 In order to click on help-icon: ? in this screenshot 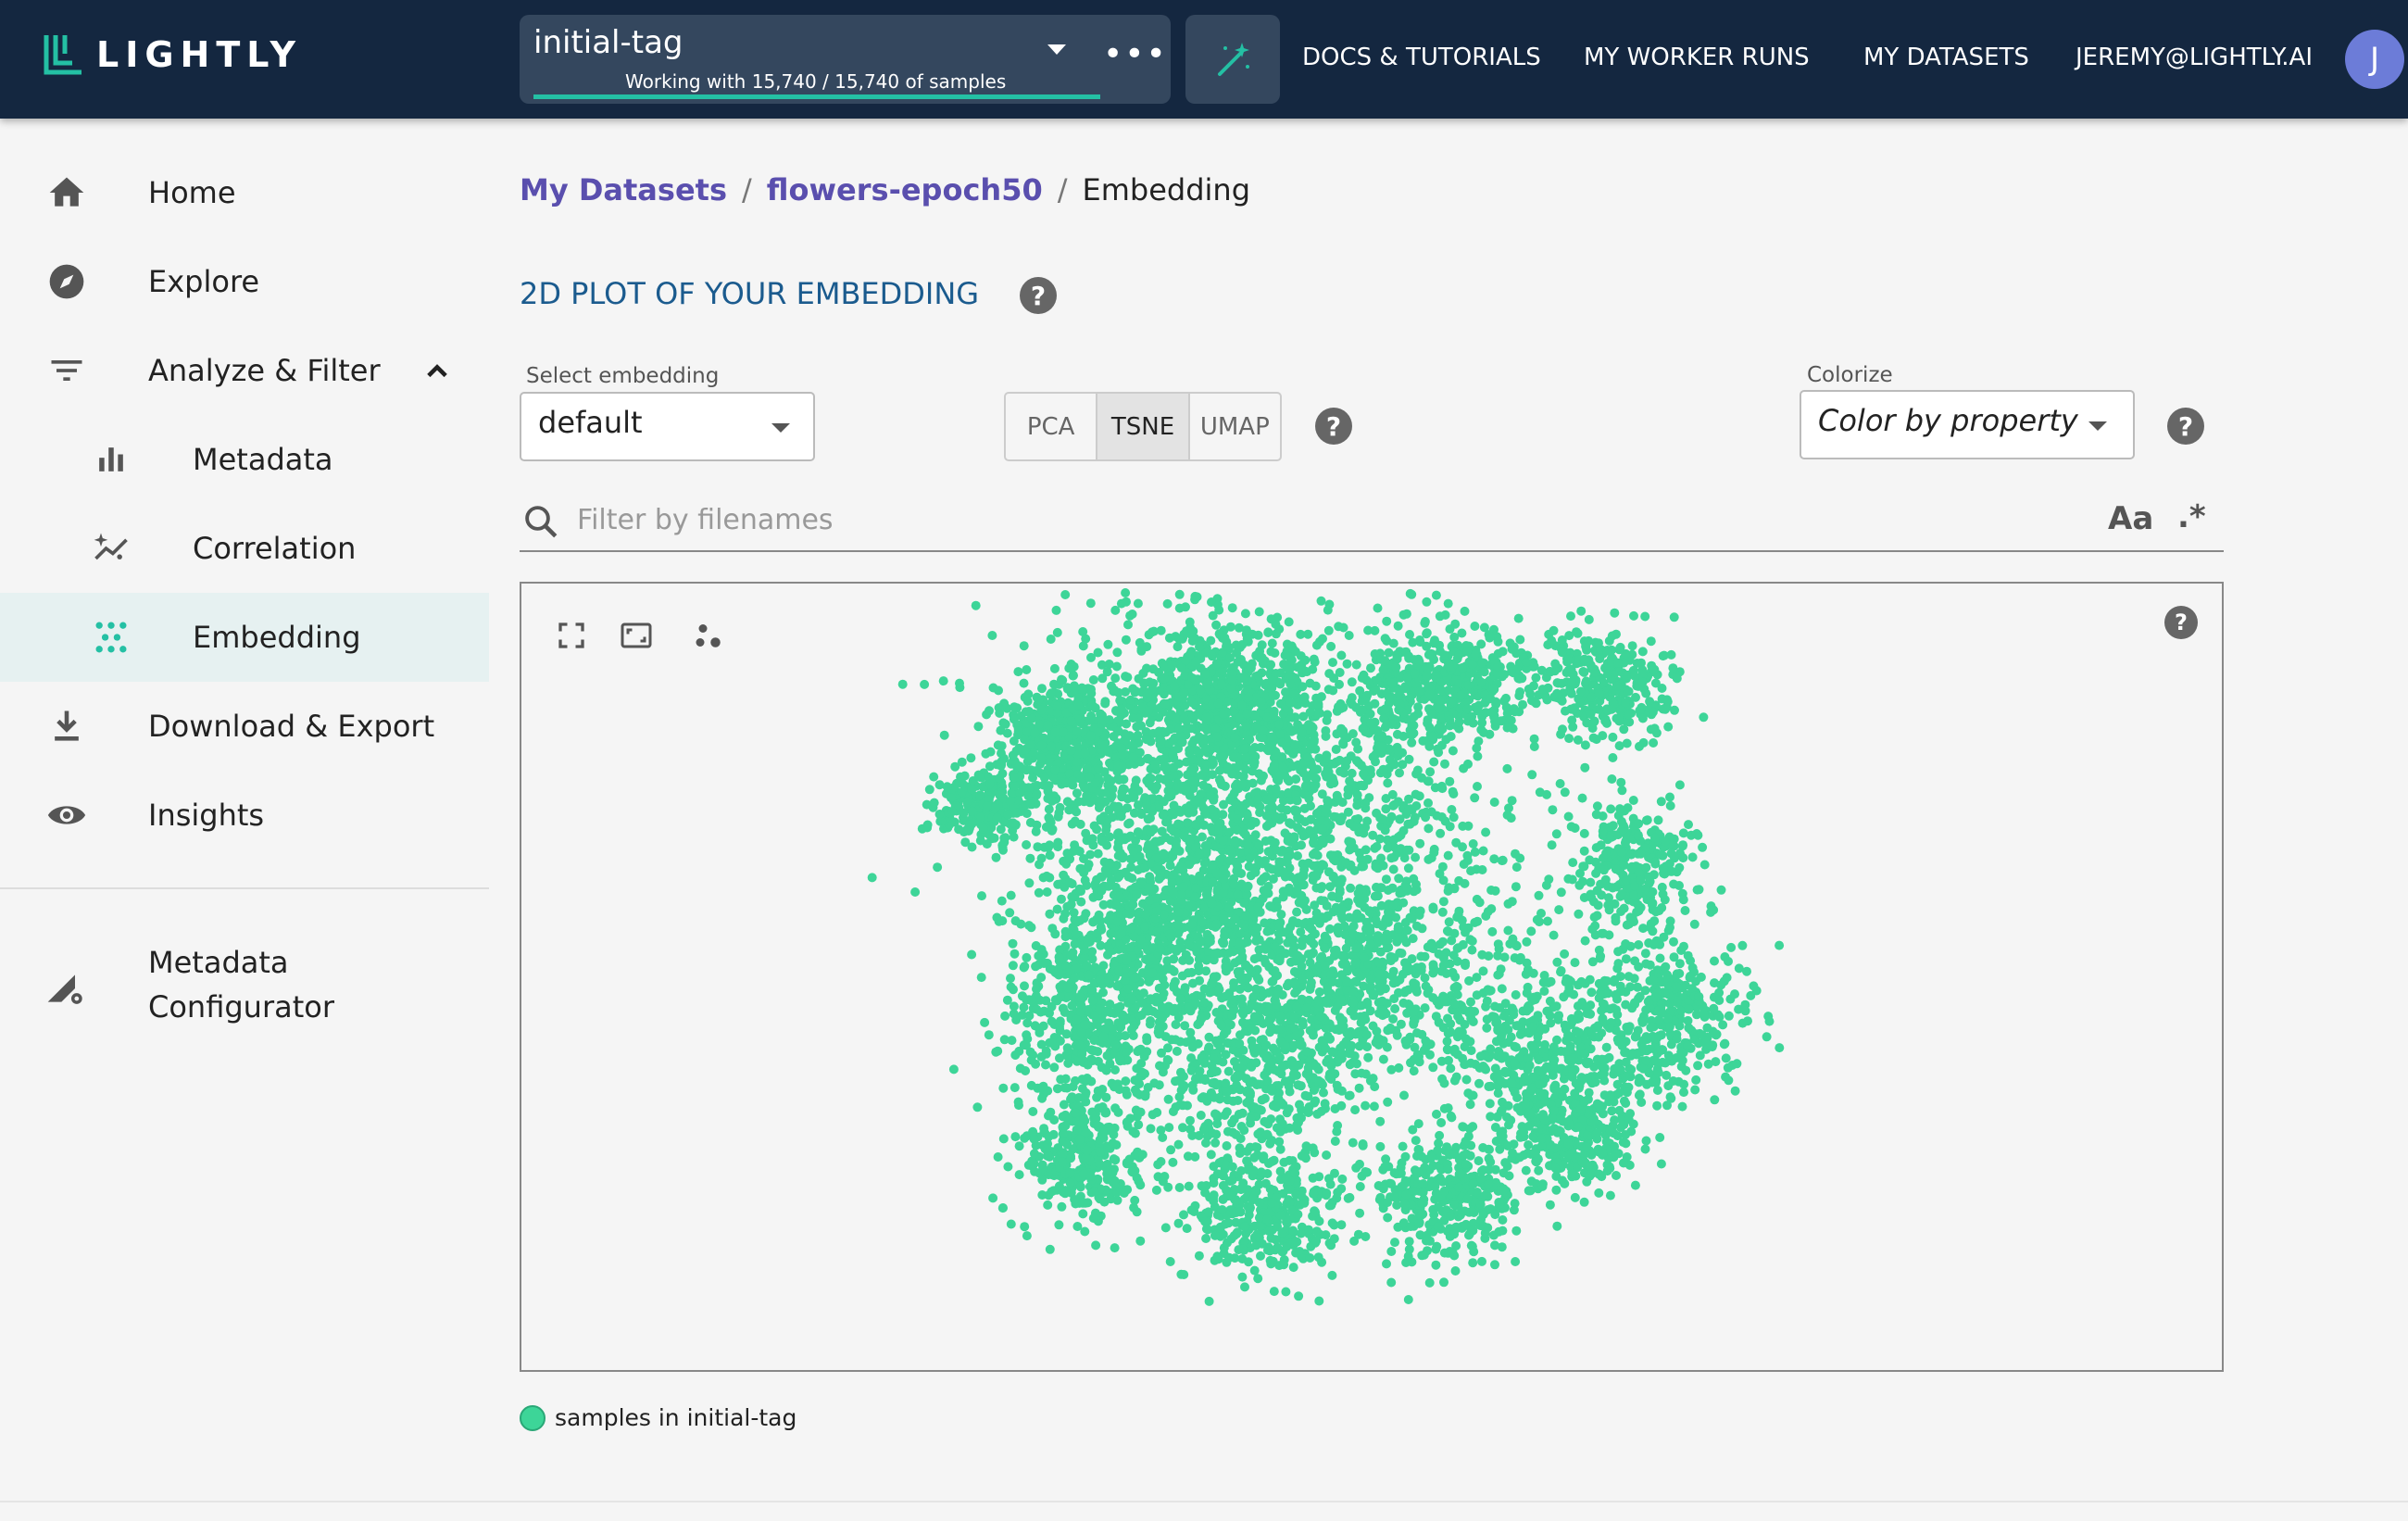, I will do `click(1038, 296)`.